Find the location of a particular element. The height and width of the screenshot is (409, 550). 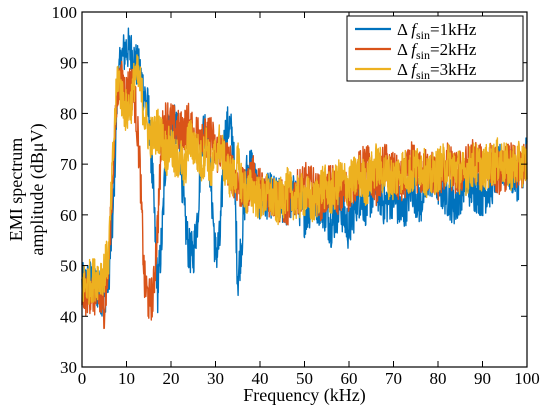

x-tick-label: 20 is located at coordinates (171, 378).